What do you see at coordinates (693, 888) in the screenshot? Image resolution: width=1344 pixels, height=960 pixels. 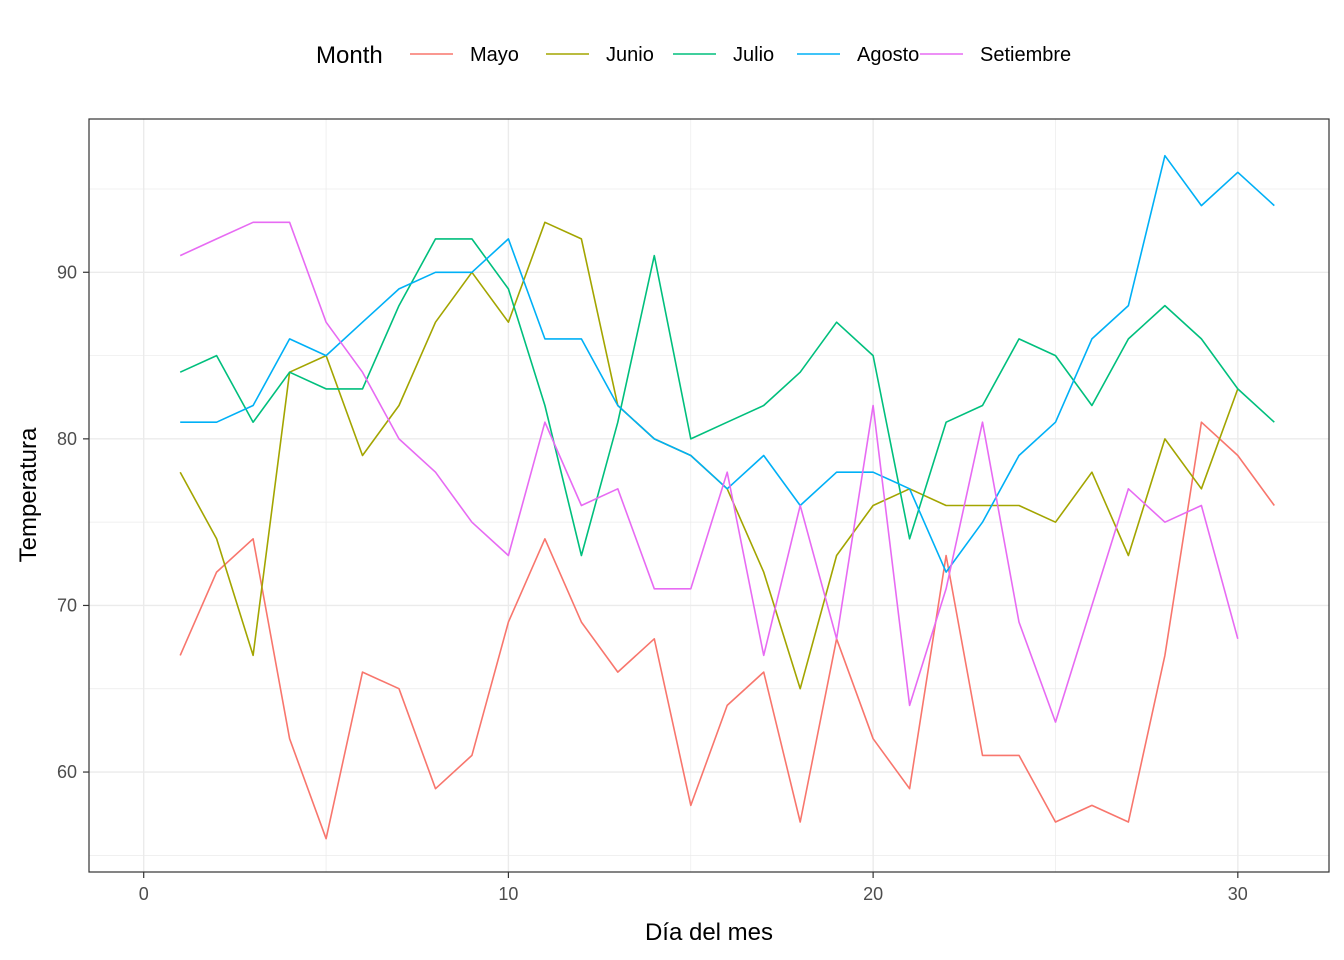 I see `x-axis: 0 10 20 30` at bounding box center [693, 888].